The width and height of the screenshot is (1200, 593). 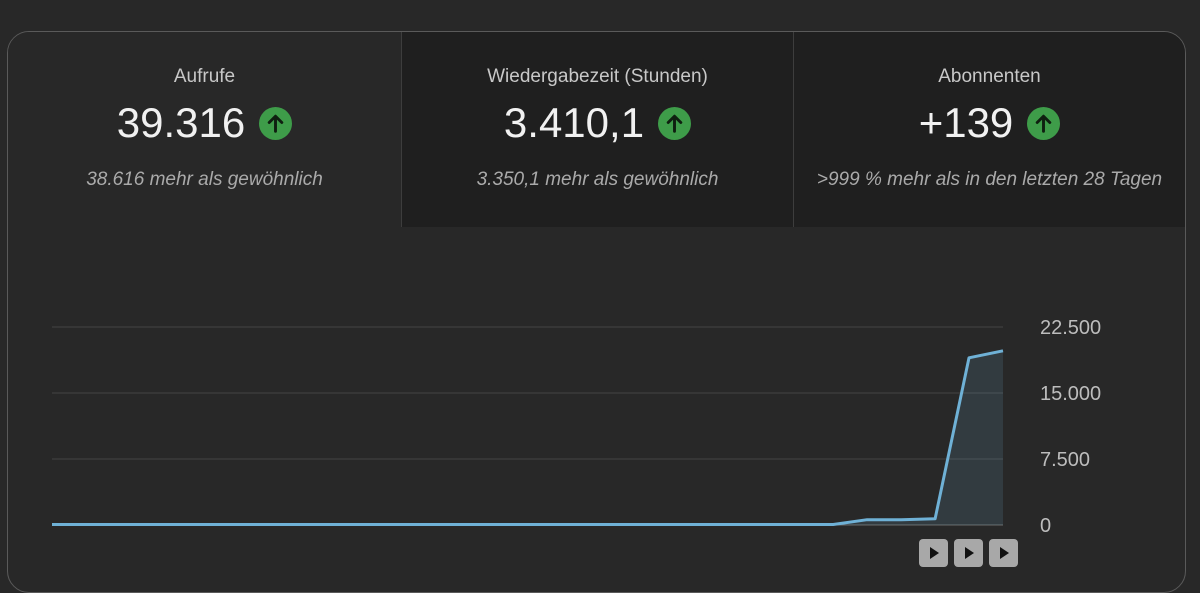 I want to click on stat-value-row: +139, so click(x=989, y=123).